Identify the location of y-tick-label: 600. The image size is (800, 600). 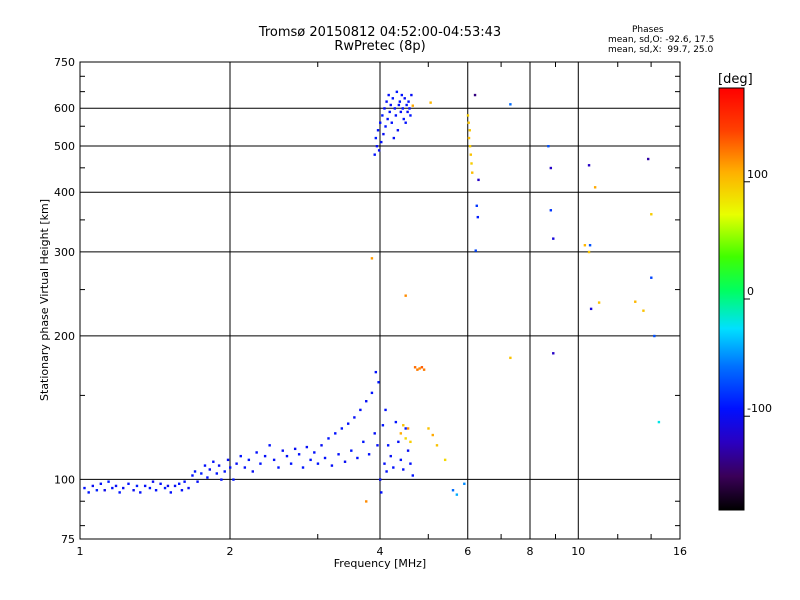
(64, 108).